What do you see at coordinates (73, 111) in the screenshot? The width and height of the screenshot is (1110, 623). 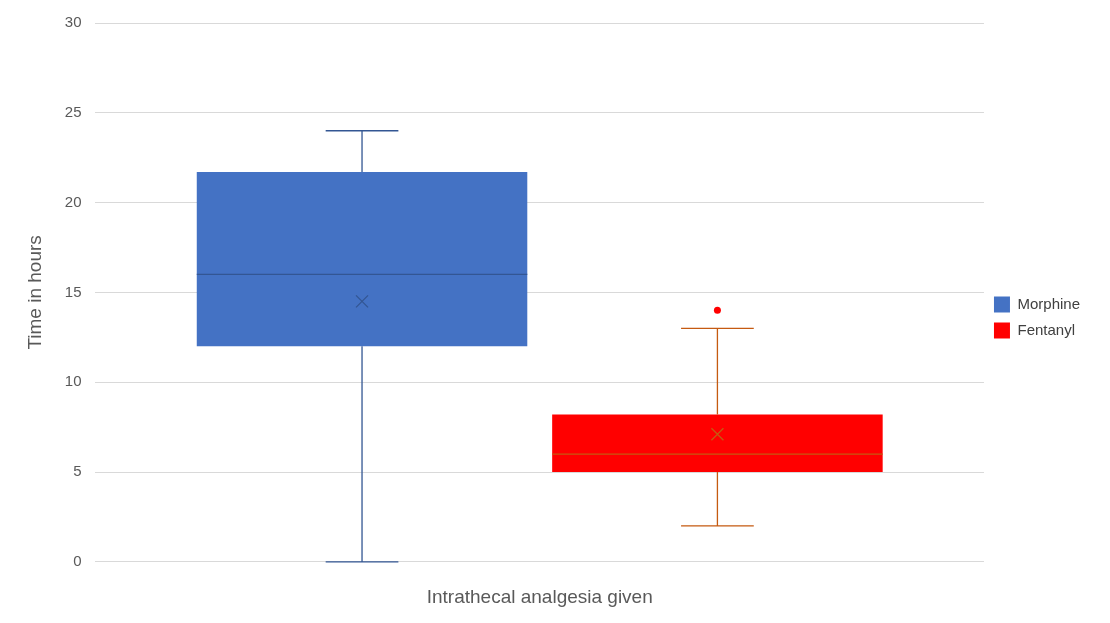 I see `y-tick-label: 25` at bounding box center [73, 111].